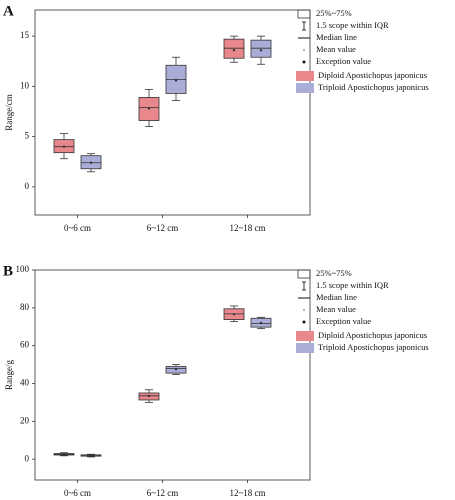 This screenshot has height=500, width=455. Describe the element at coordinates (25, 345) in the screenshot. I see `y-tick-label: 60` at that location.